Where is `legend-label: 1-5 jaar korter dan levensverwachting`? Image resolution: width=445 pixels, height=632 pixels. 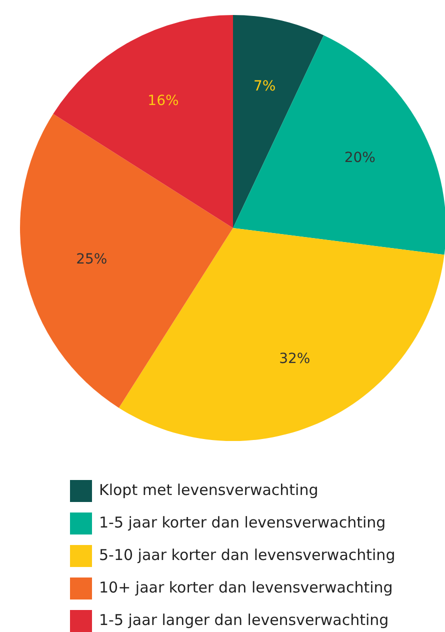
legend-label: 1-5 jaar korter dan levensverwachting is located at coordinates (242, 523).